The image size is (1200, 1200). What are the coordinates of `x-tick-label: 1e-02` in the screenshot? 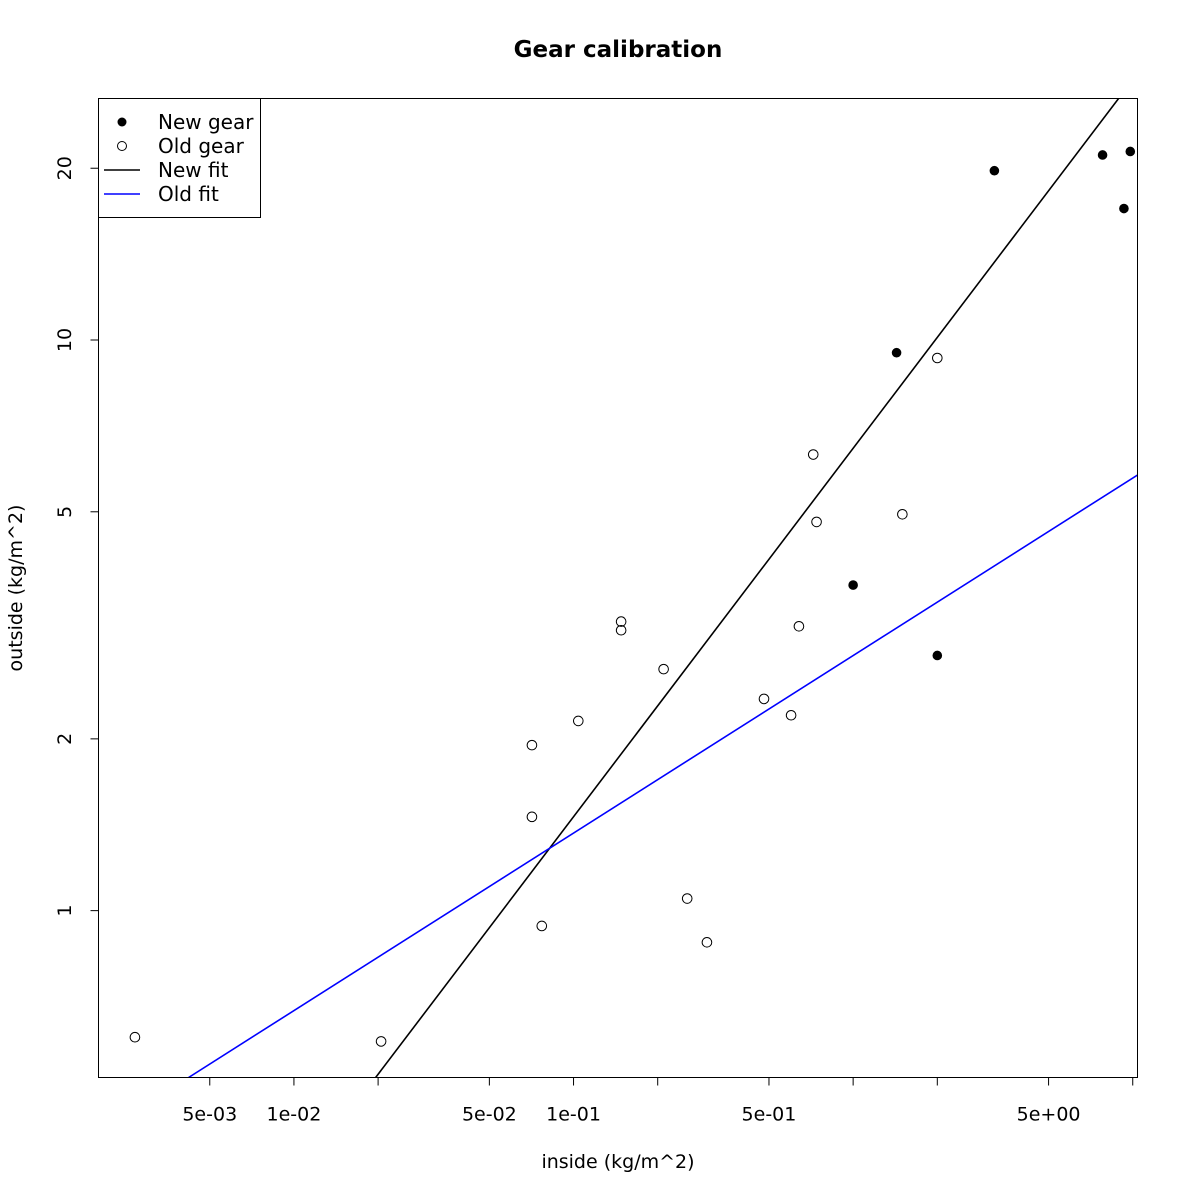 It's located at (294, 1115).